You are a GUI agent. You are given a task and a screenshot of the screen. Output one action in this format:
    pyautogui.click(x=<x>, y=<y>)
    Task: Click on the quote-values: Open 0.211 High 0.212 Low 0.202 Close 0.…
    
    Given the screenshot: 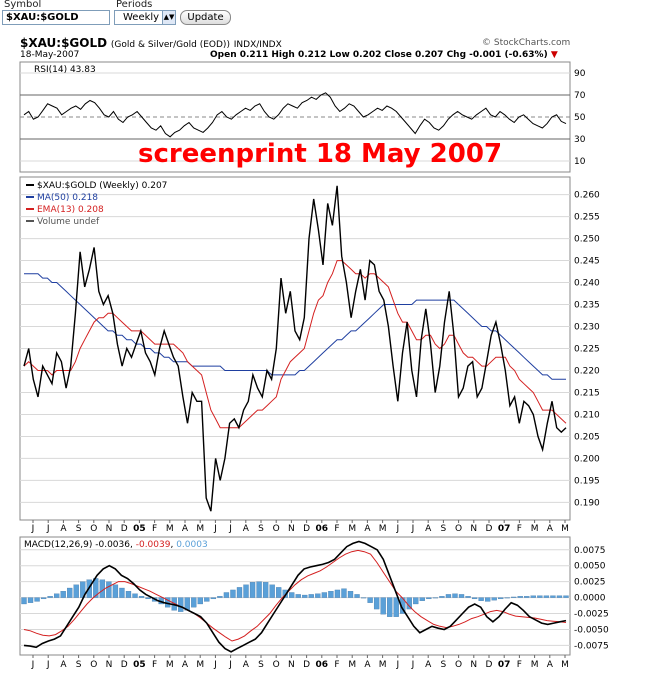 What is the action you would take?
    pyautogui.click(x=379, y=55)
    